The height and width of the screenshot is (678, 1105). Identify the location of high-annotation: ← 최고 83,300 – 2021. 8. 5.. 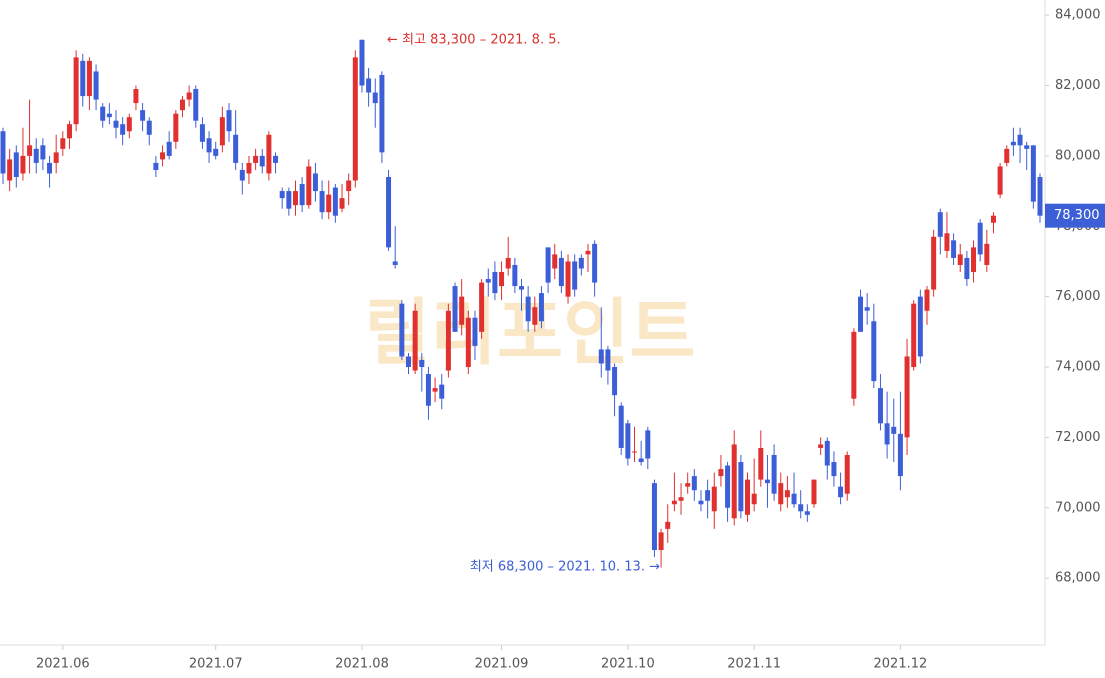
(474, 40).